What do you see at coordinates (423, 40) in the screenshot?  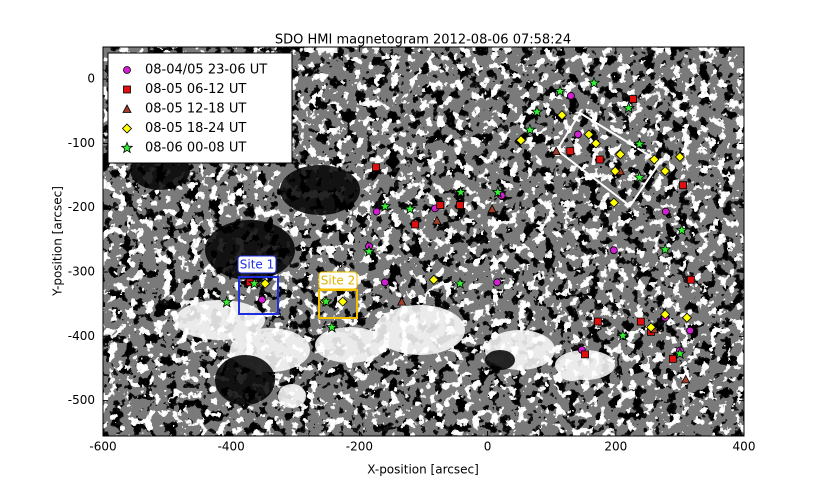 I see `chart-title: SDO HMI magnetogram 2012-08-06 07:58:24` at bounding box center [423, 40].